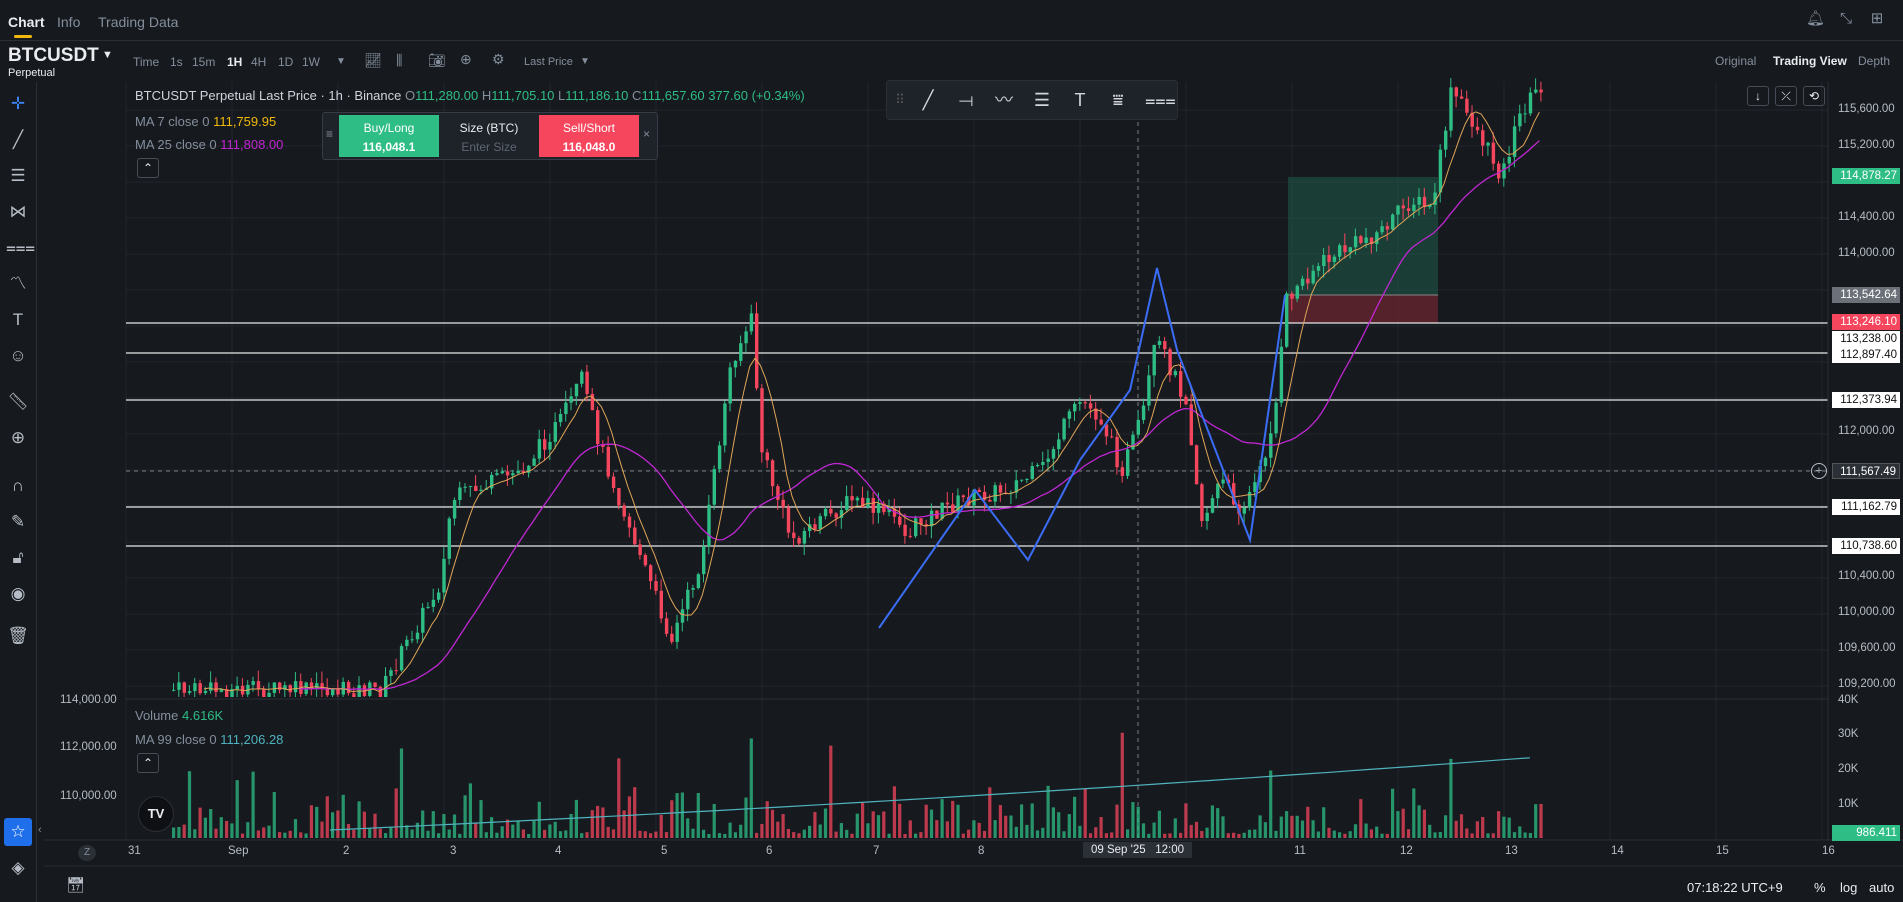 The image size is (1903, 902). I want to click on tab-info: Info, so click(69, 22).